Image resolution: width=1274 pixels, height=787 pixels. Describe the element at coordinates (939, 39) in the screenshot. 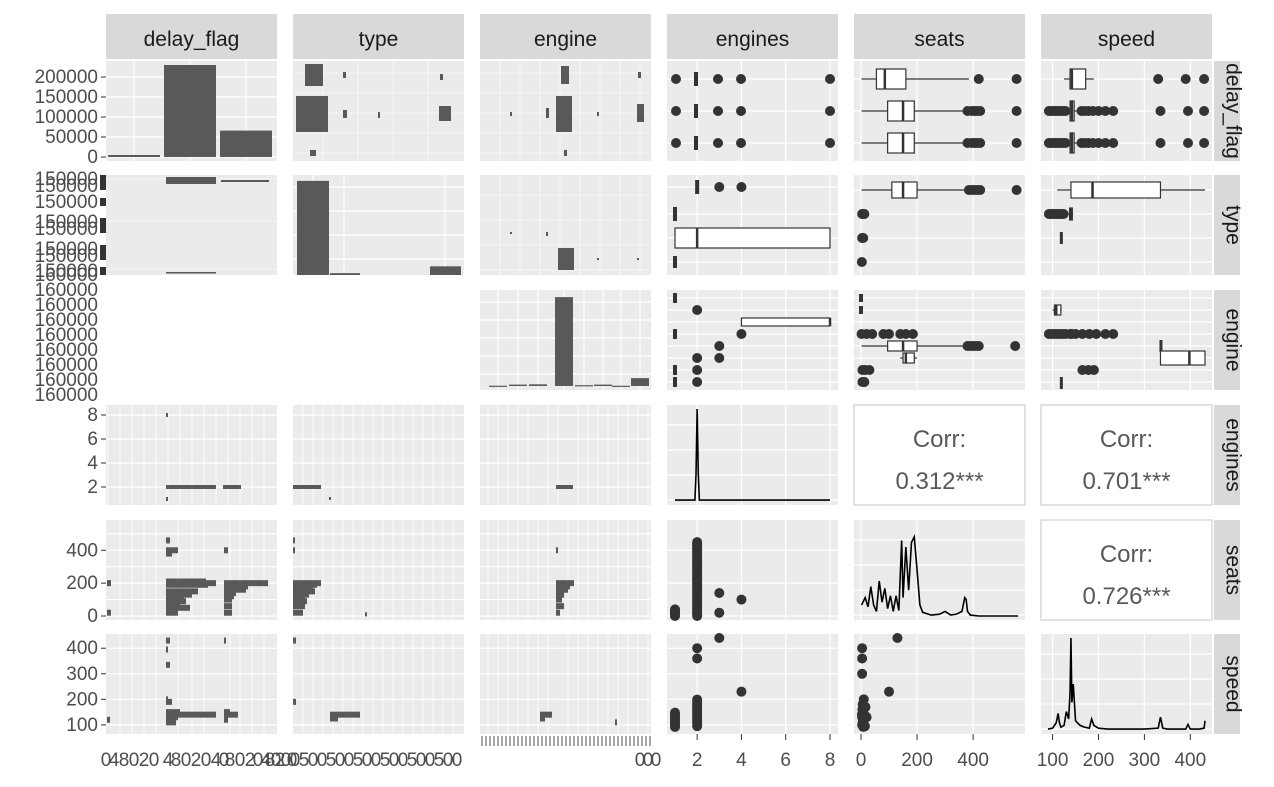

I see `strip-top-label-seats: seats` at that location.